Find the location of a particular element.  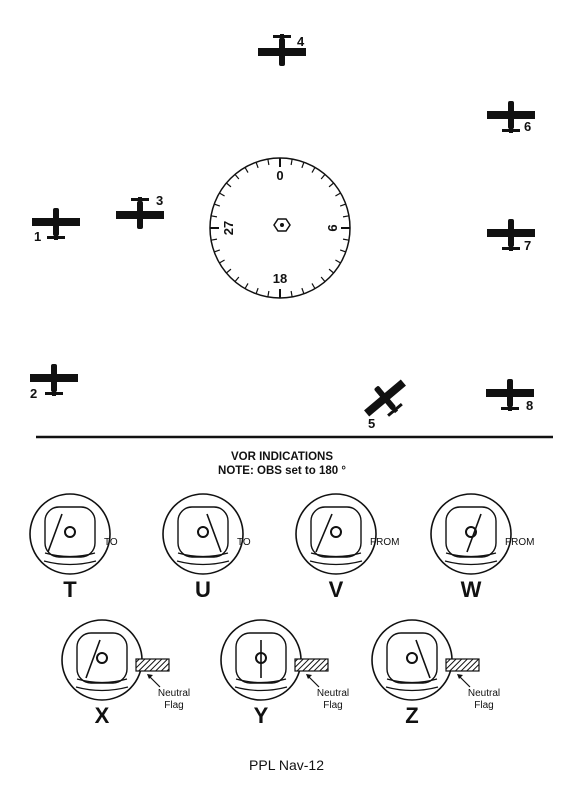

aircraft-label: 7 is located at coordinates (527, 245).